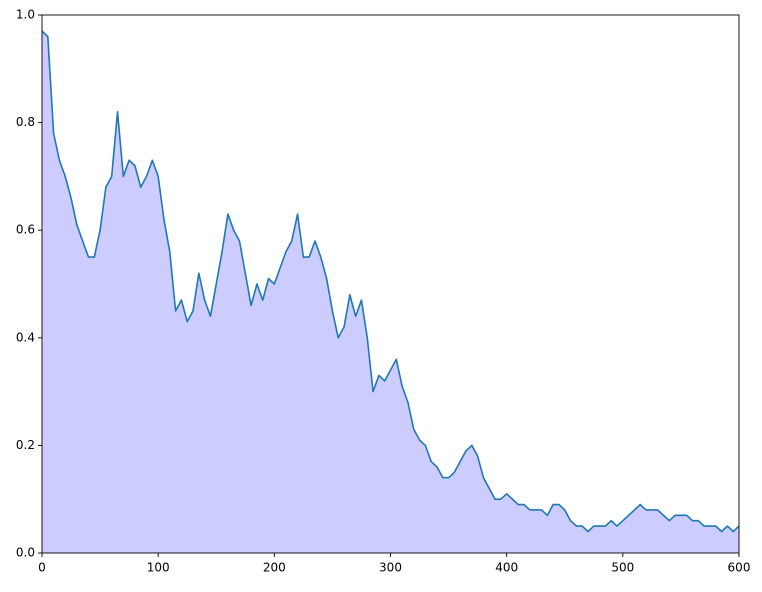 Image resolution: width=762 pixels, height=592 pixels. Describe the element at coordinates (25, 553) in the screenshot. I see `y-tick-label: 0.0` at that location.